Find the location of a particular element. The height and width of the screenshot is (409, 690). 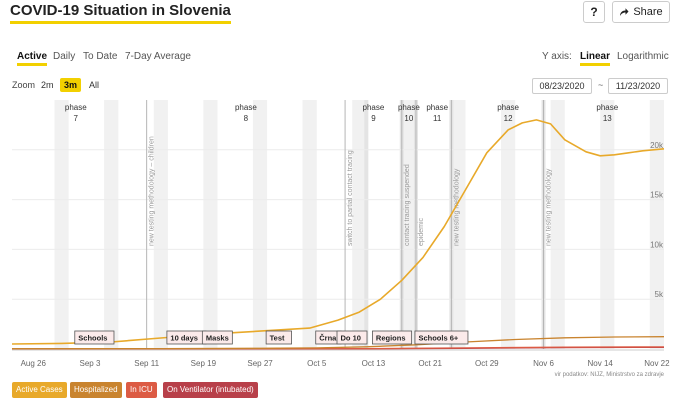

event-label: Test is located at coordinates (278, 337).